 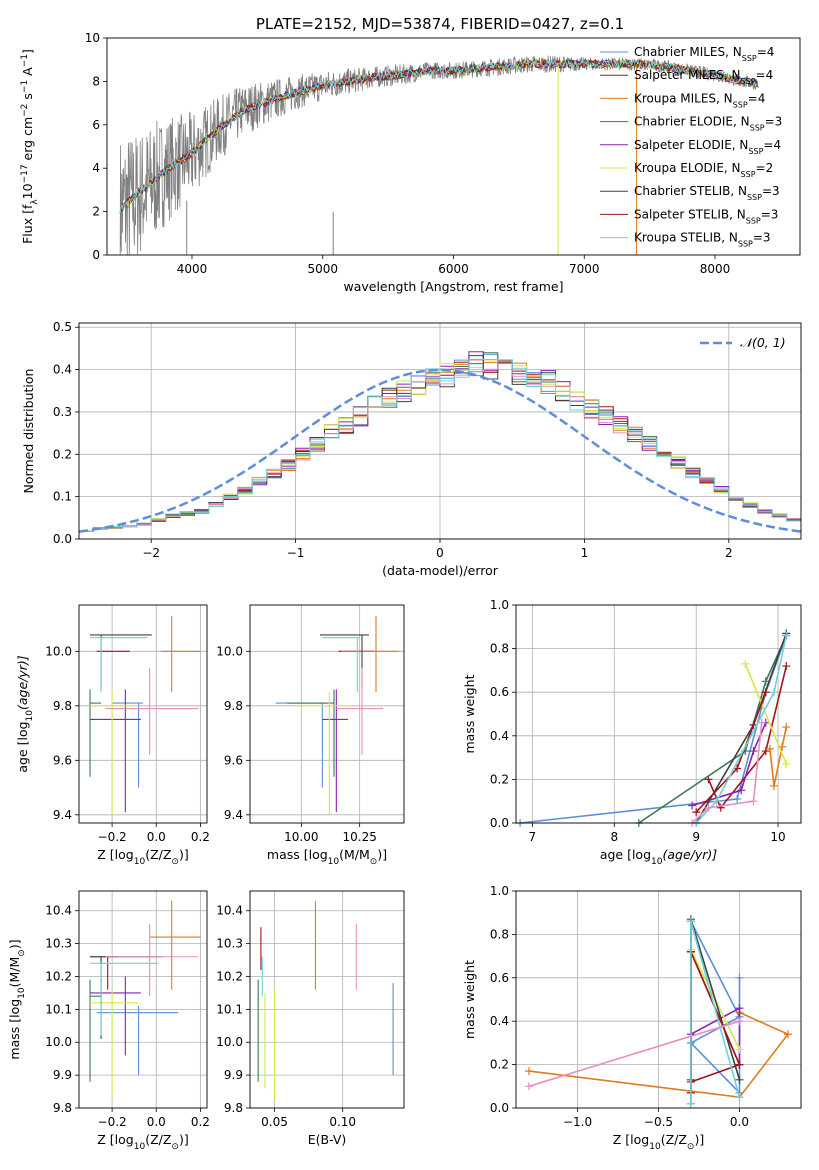 What do you see at coordinates (499, 736) in the screenshot?
I see `y-tick-label: 0.4` at bounding box center [499, 736].